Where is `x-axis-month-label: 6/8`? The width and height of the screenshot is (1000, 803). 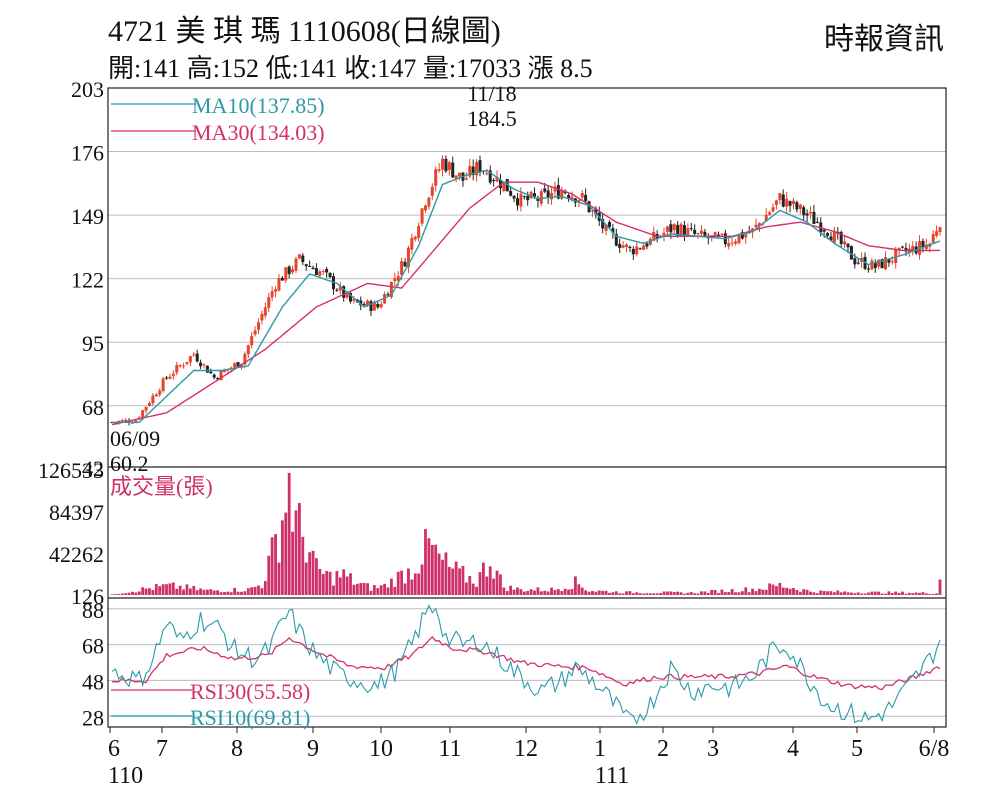
x-axis-month-label: 6/8 is located at coordinates (934, 749).